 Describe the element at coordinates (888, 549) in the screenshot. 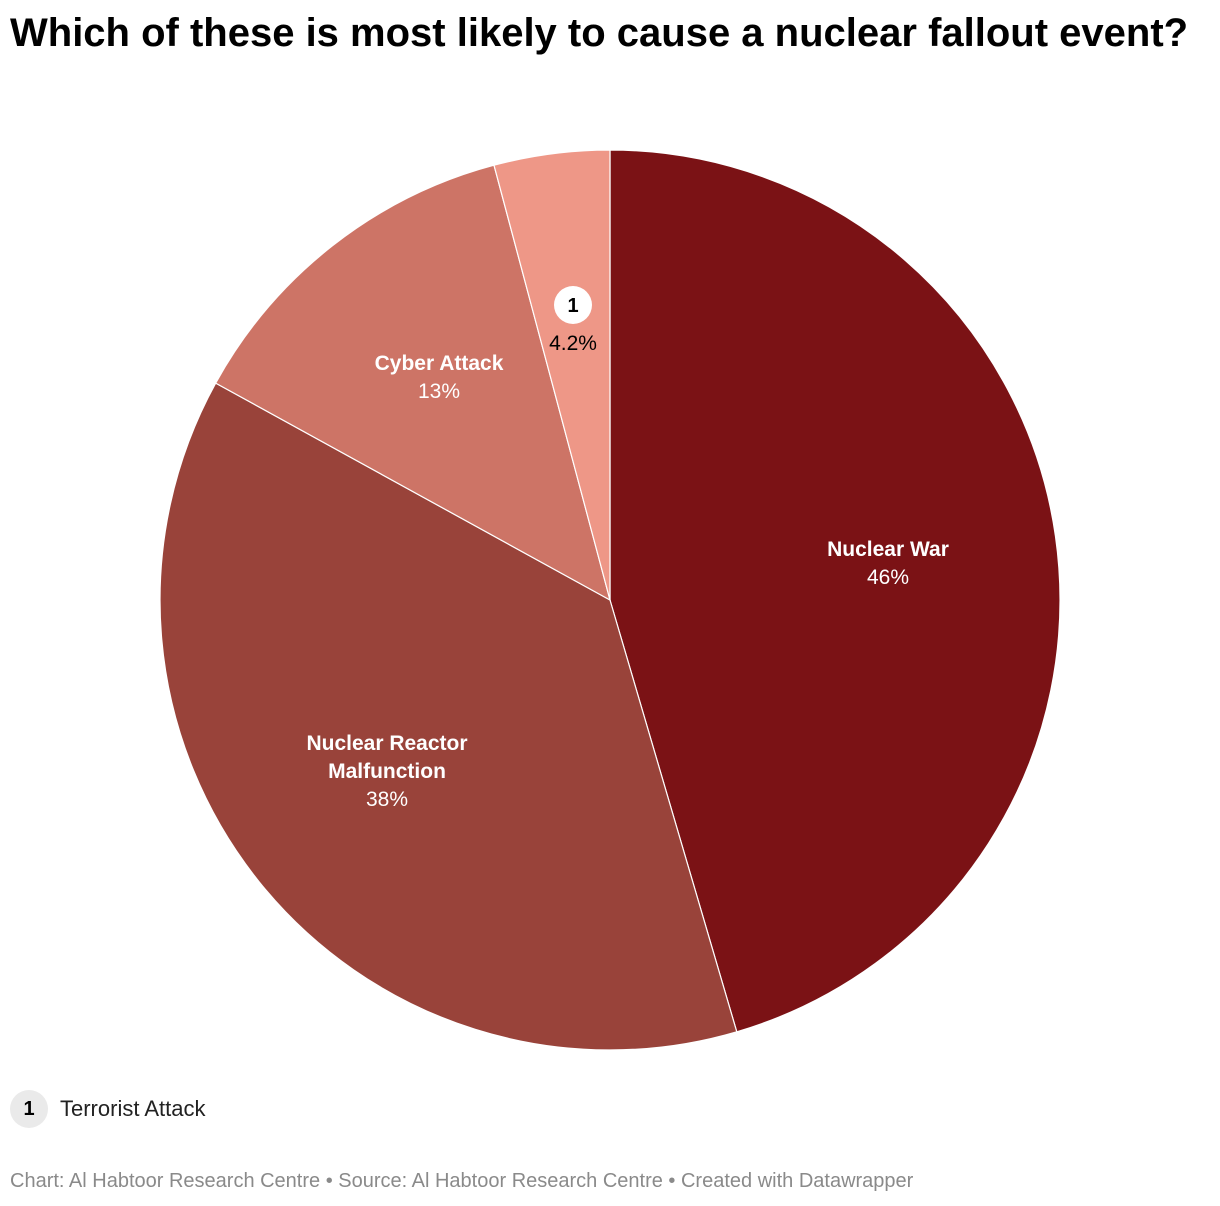

I see `slice-label-nuclear-war-name: Nuclear War` at that location.